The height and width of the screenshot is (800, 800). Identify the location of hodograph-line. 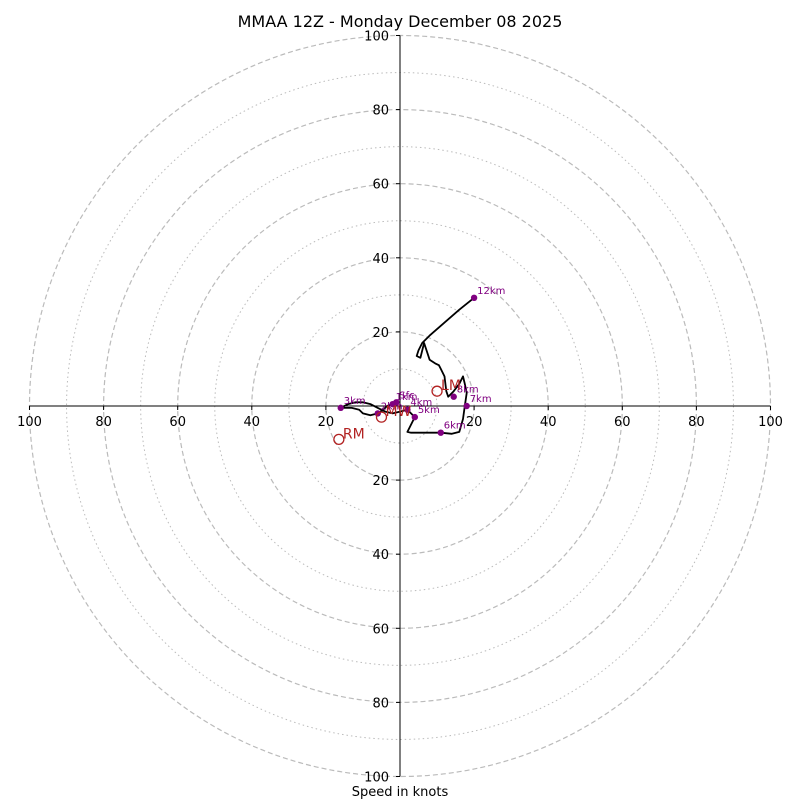
(407, 366).